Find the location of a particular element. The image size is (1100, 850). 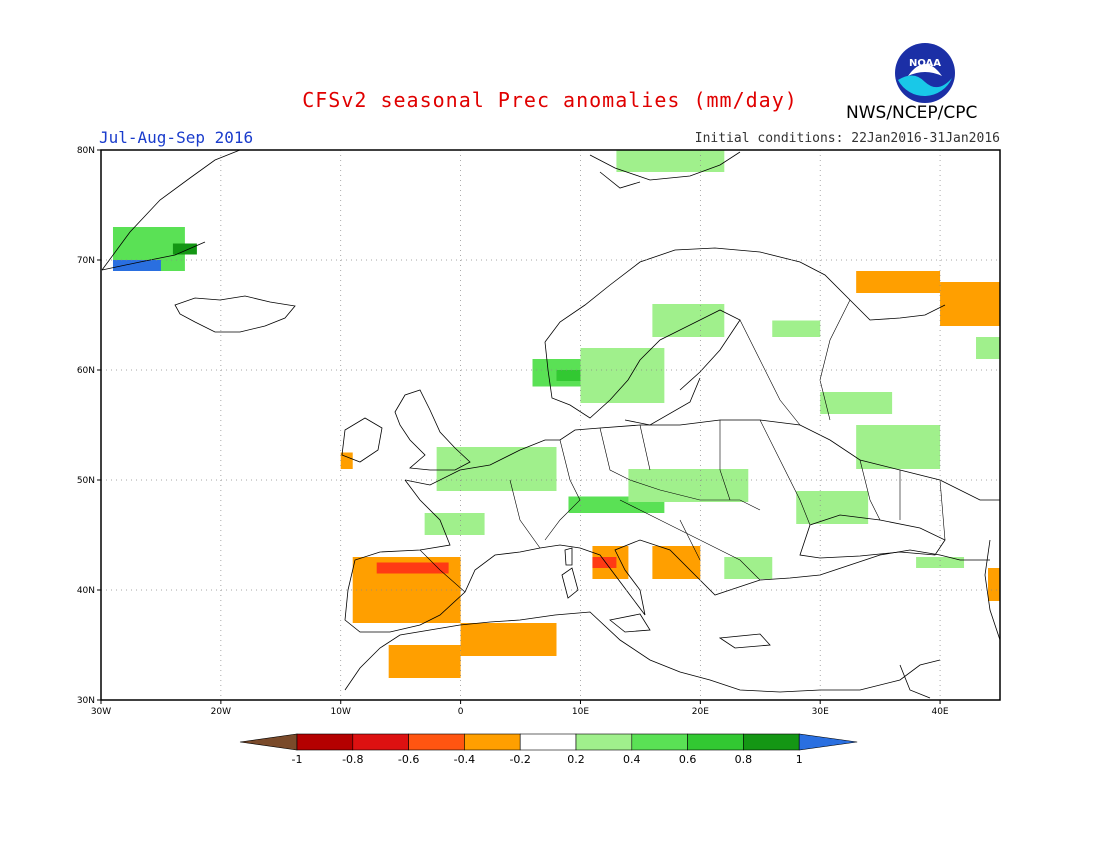

anomaly-greenland-dark-green is located at coordinates (184, 249).